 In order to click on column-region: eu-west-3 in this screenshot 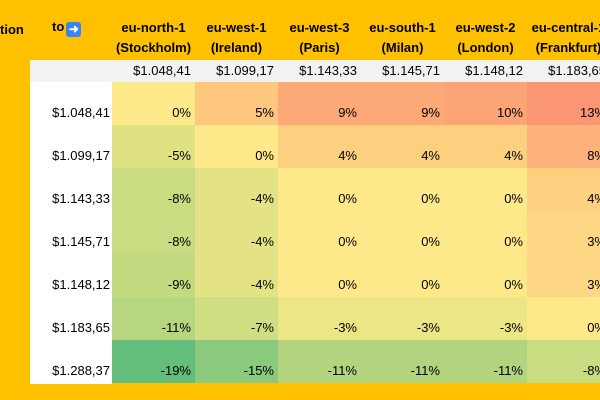, I will do `click(319, 27)`.